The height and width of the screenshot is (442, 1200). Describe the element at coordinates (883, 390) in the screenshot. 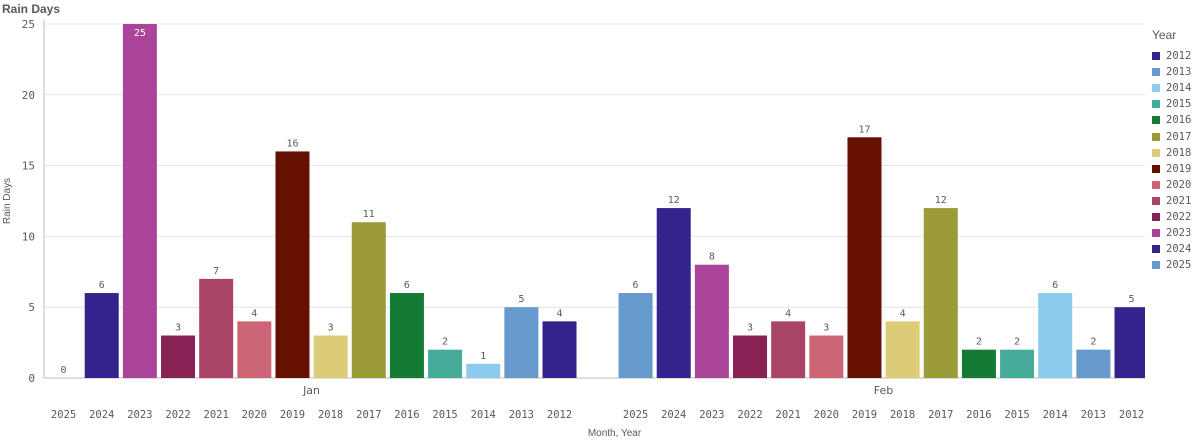

I see `x-group-label: Feb` at that location.